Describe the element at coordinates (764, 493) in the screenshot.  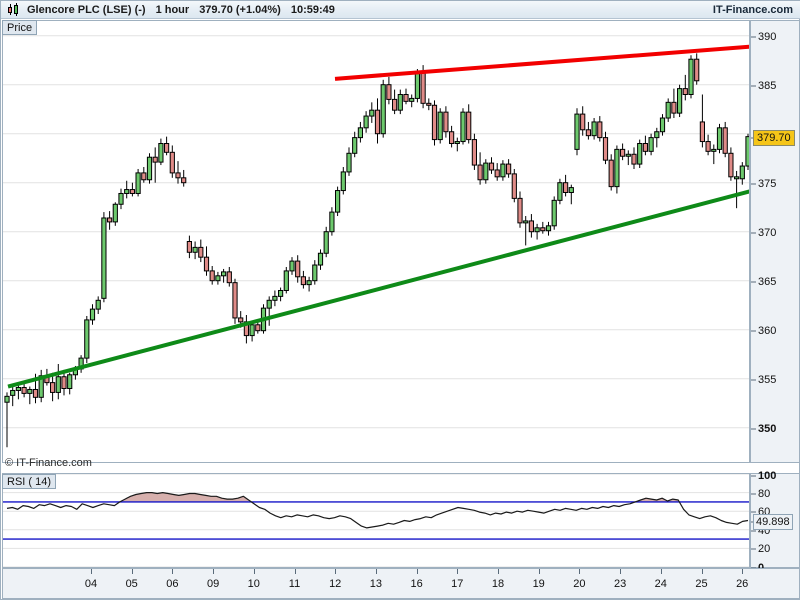
I see `rsi-tick-label: 80` at that location.